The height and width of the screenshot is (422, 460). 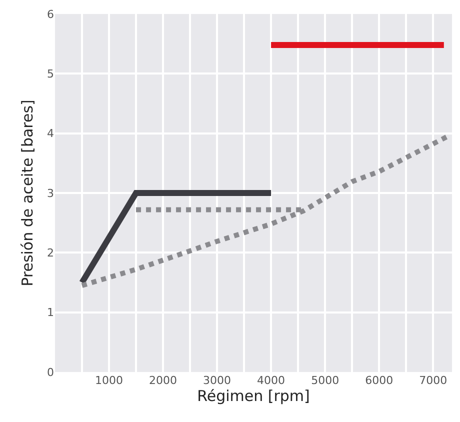 I want to click on x-tick-label: 7000, so click(x=433, y=380).